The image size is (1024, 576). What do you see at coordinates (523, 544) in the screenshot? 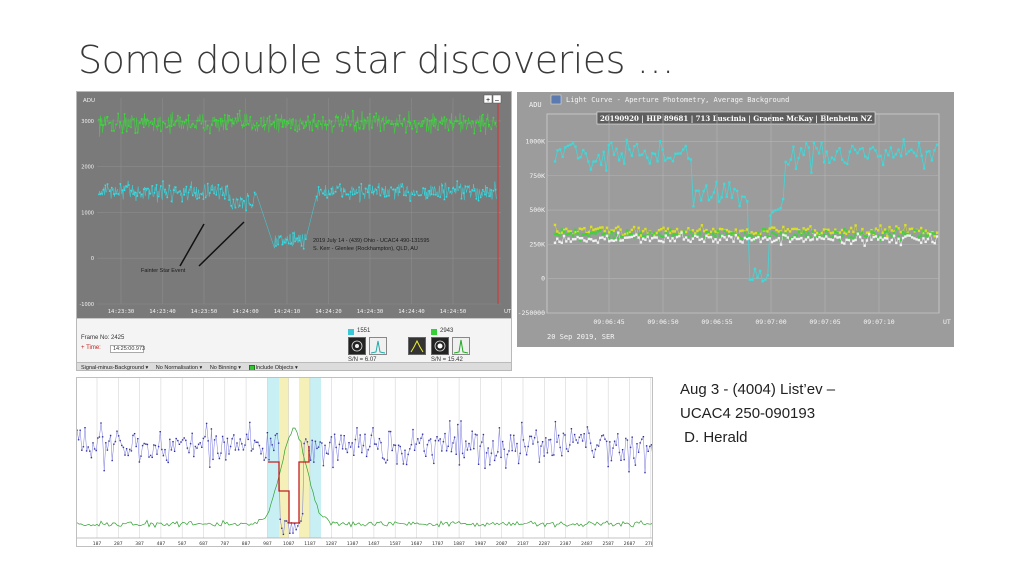
I see `panel3-x-tick-label: 2187` at bounding box center [523, 544].